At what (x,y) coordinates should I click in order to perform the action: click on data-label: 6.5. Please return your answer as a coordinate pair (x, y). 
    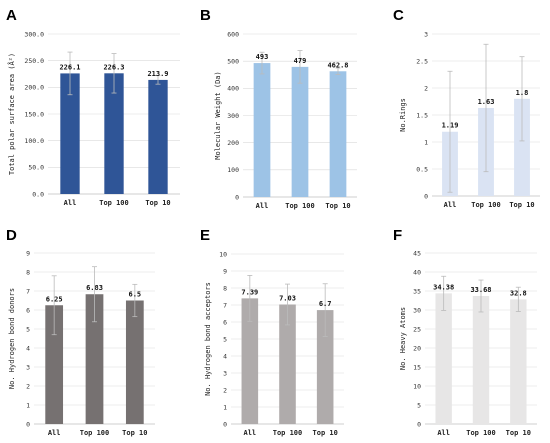
    Looking at the image, I should click on (135, 295).